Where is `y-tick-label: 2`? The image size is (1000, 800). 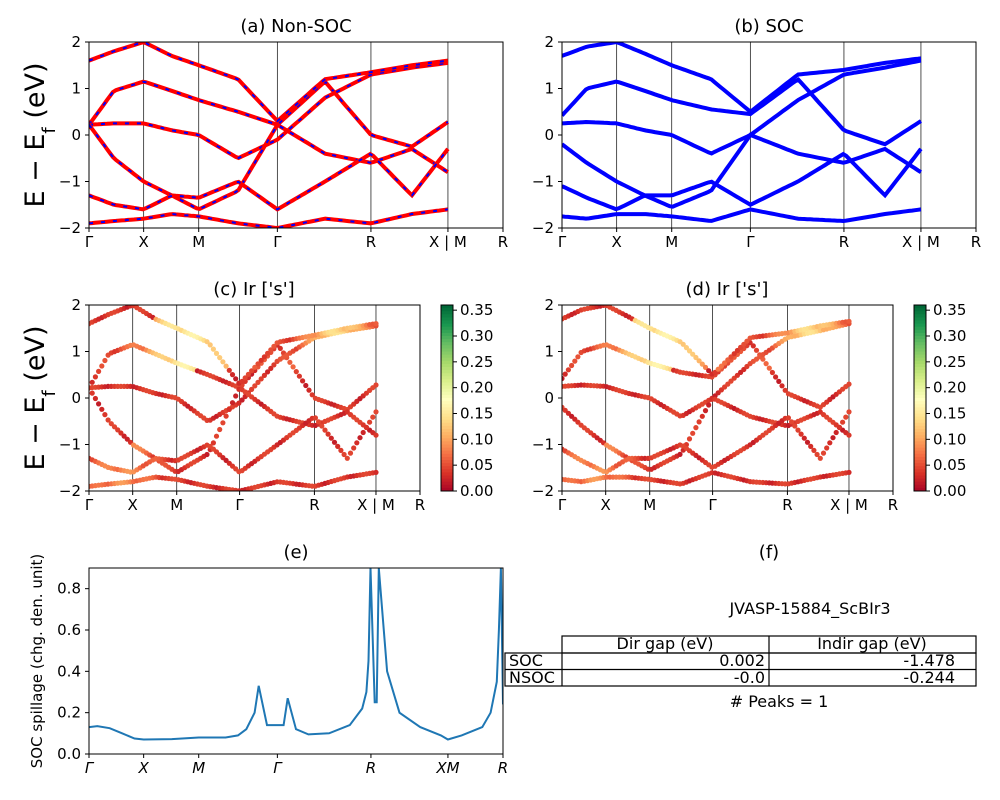
y-tick-label: 2 is located at coordinates (549, 305).